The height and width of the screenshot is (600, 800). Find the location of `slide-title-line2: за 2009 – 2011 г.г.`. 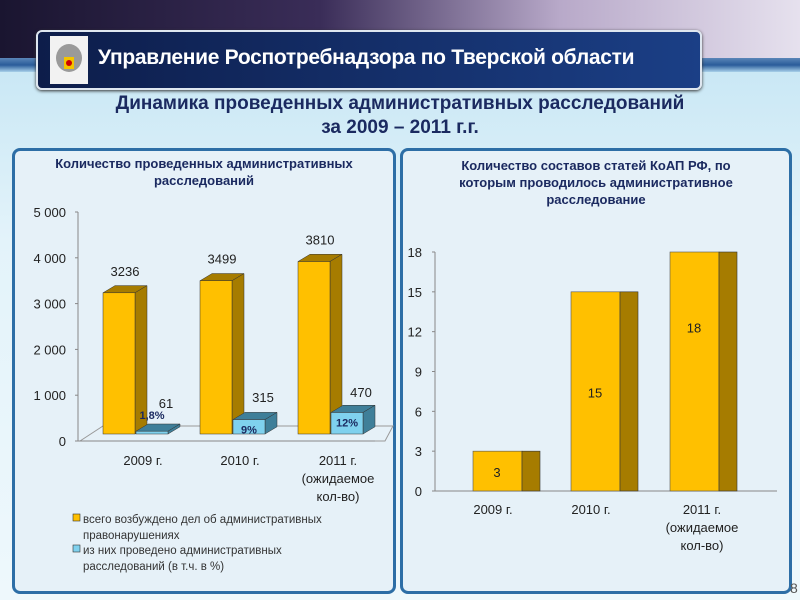

slide-title-line2: за 2009 – 2011 г.г. is located at coordinates (400, 127).